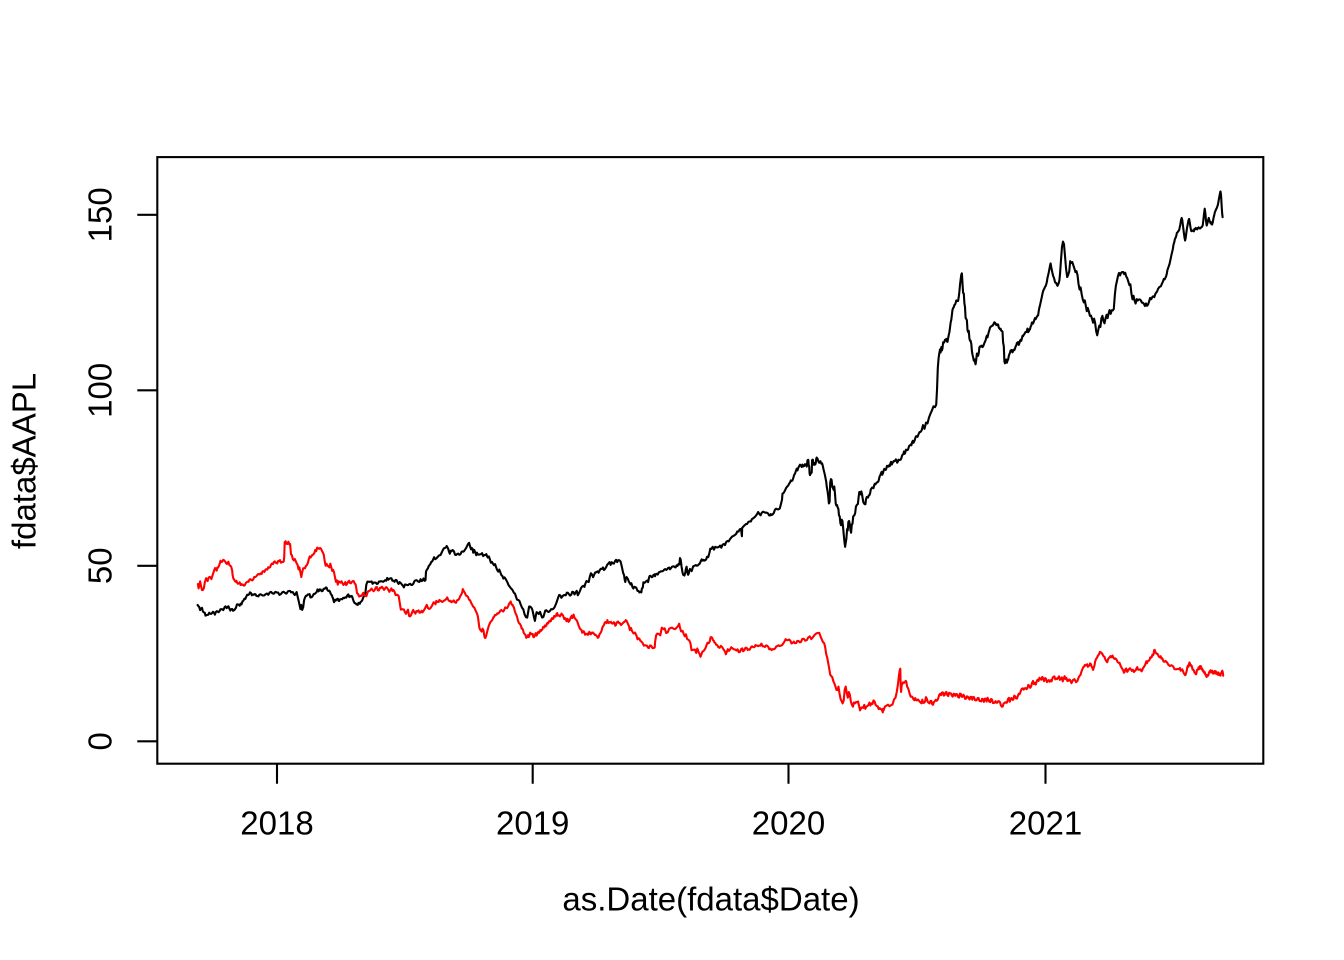 Image resolution: width=1344 pixels, height=960 pixels. I want to click on svg-text: as.Date(fdata$Date), so click(710, 898).